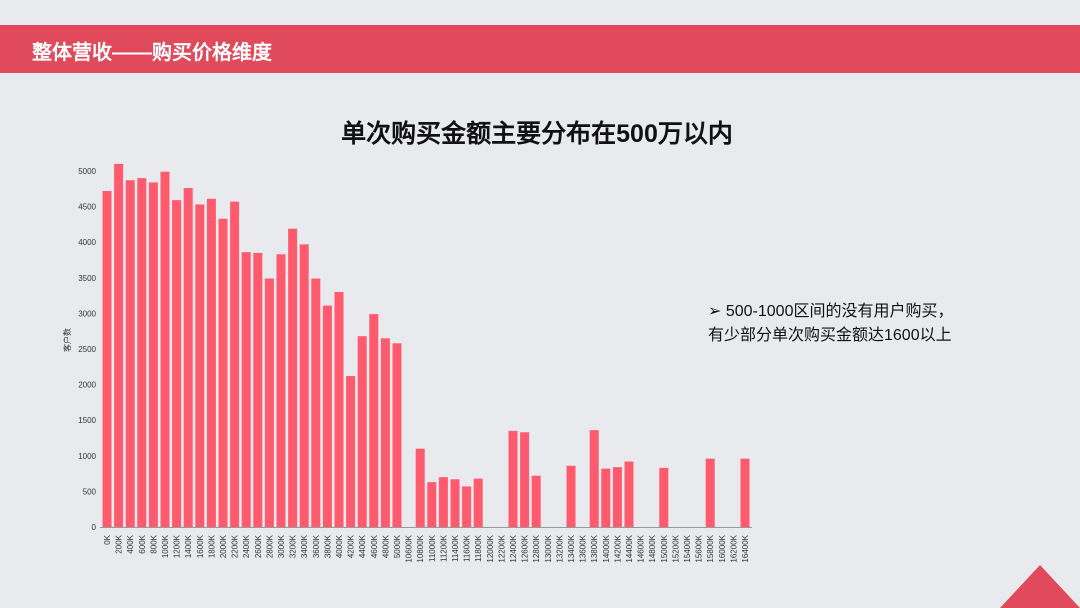 This screenshot has width=1080, height=608. I want to click on header-band, so click(540, 49).